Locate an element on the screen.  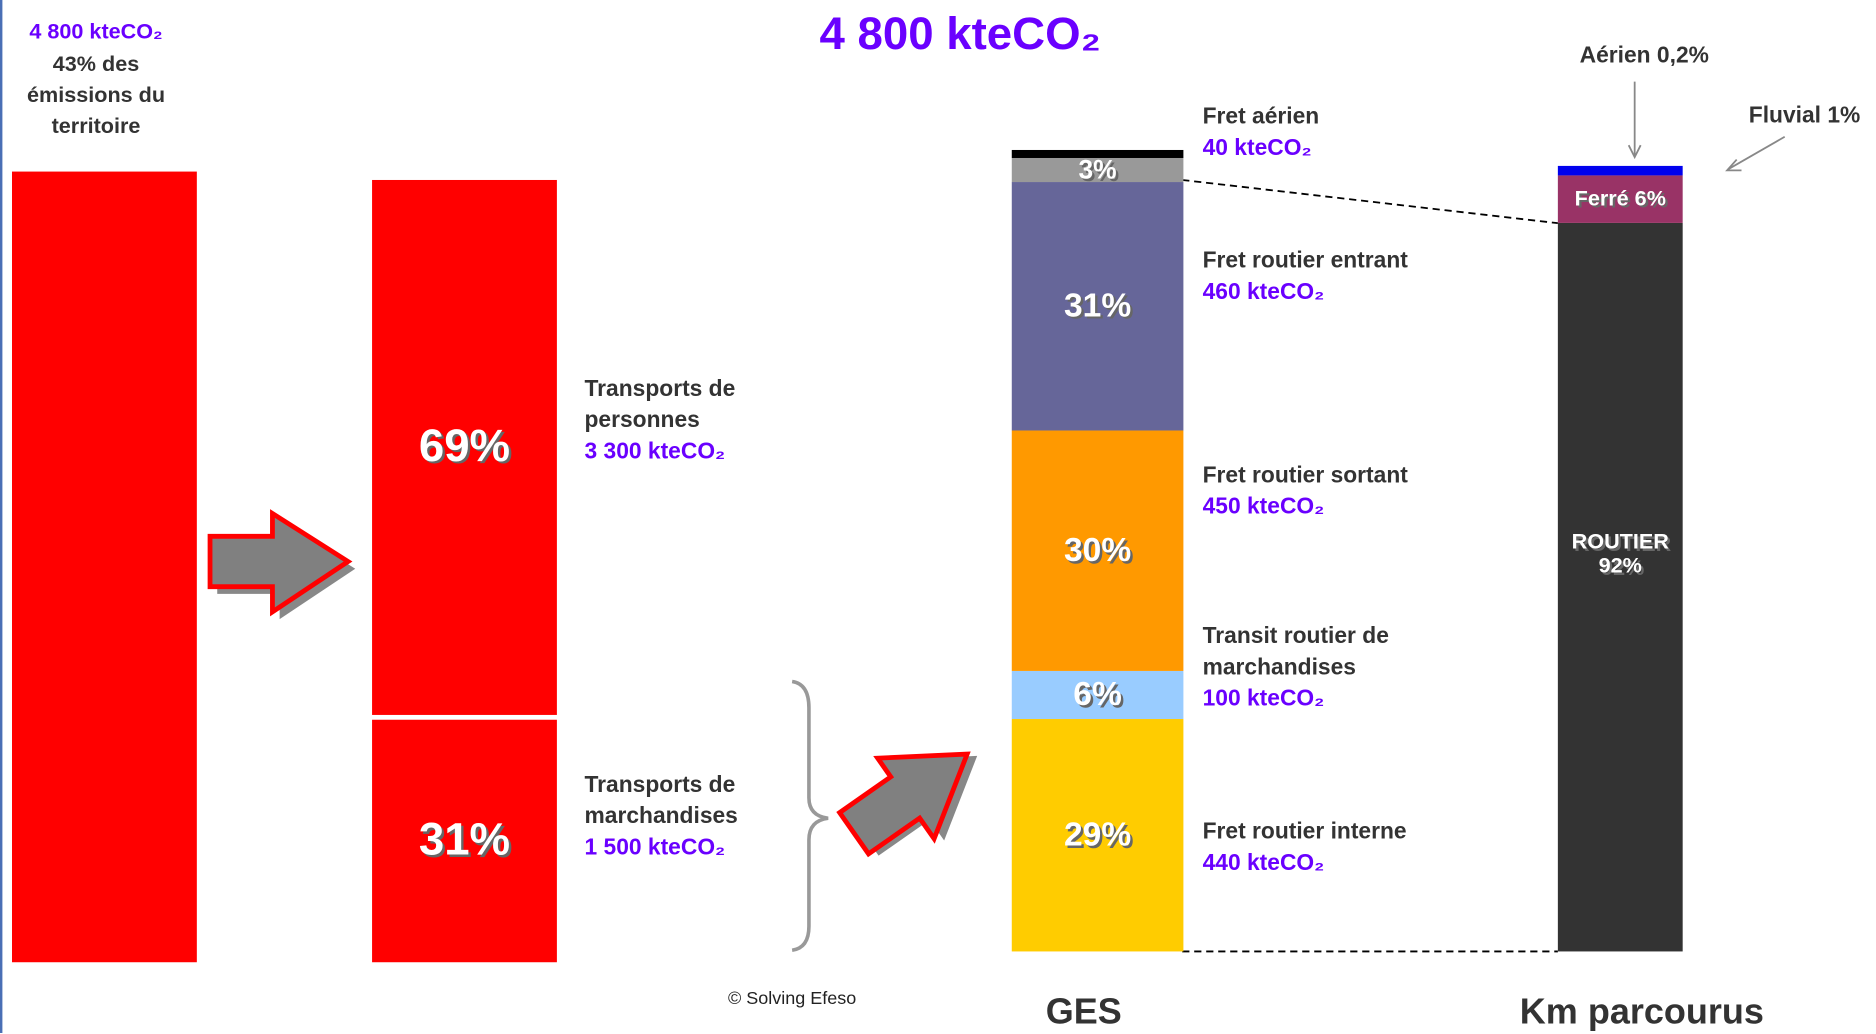
series-amount: 100 kteCO₂ is located at coordinates (1263, 699).